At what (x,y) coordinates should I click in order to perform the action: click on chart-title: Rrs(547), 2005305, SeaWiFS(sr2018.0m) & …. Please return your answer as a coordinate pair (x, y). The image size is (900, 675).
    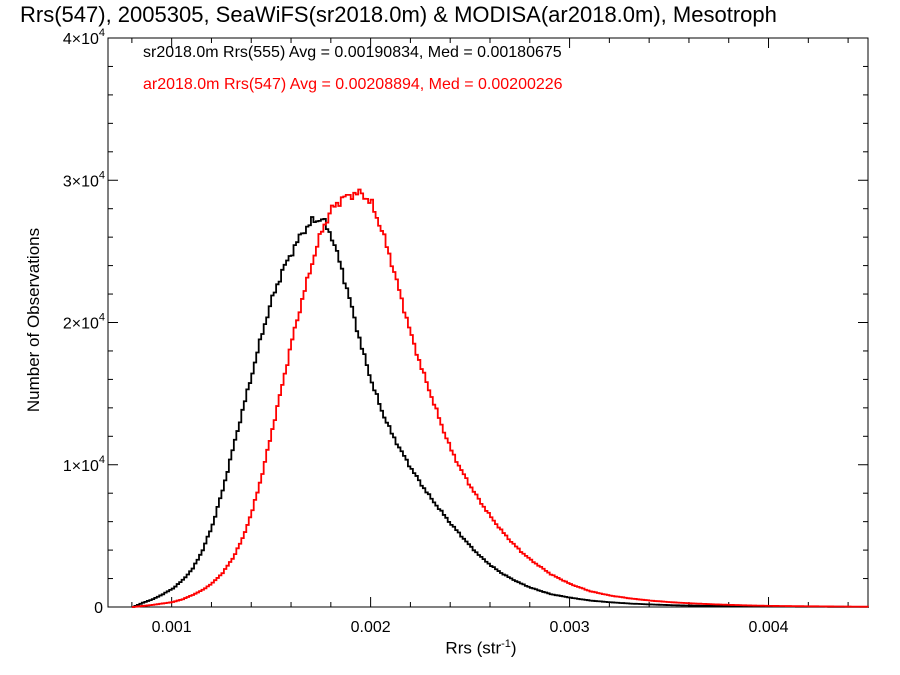
    Looking at the image, I should click on (398, 14).